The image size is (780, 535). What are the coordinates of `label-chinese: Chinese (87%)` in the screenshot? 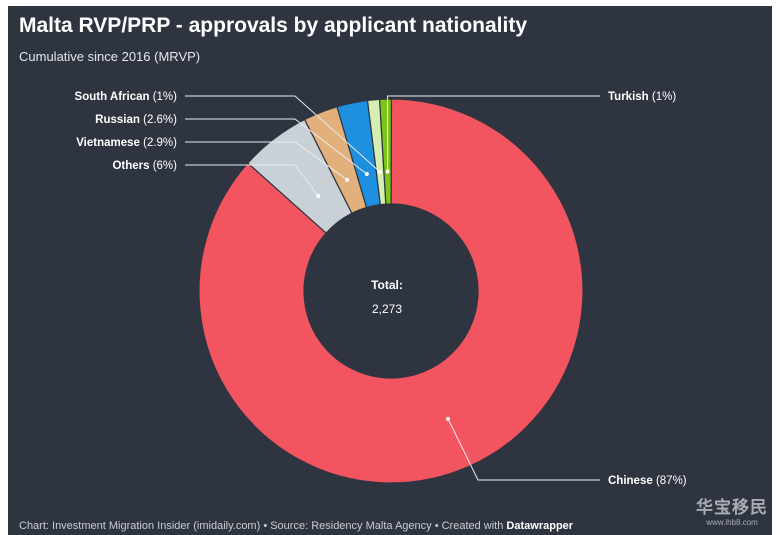 It's located at (647, 481).